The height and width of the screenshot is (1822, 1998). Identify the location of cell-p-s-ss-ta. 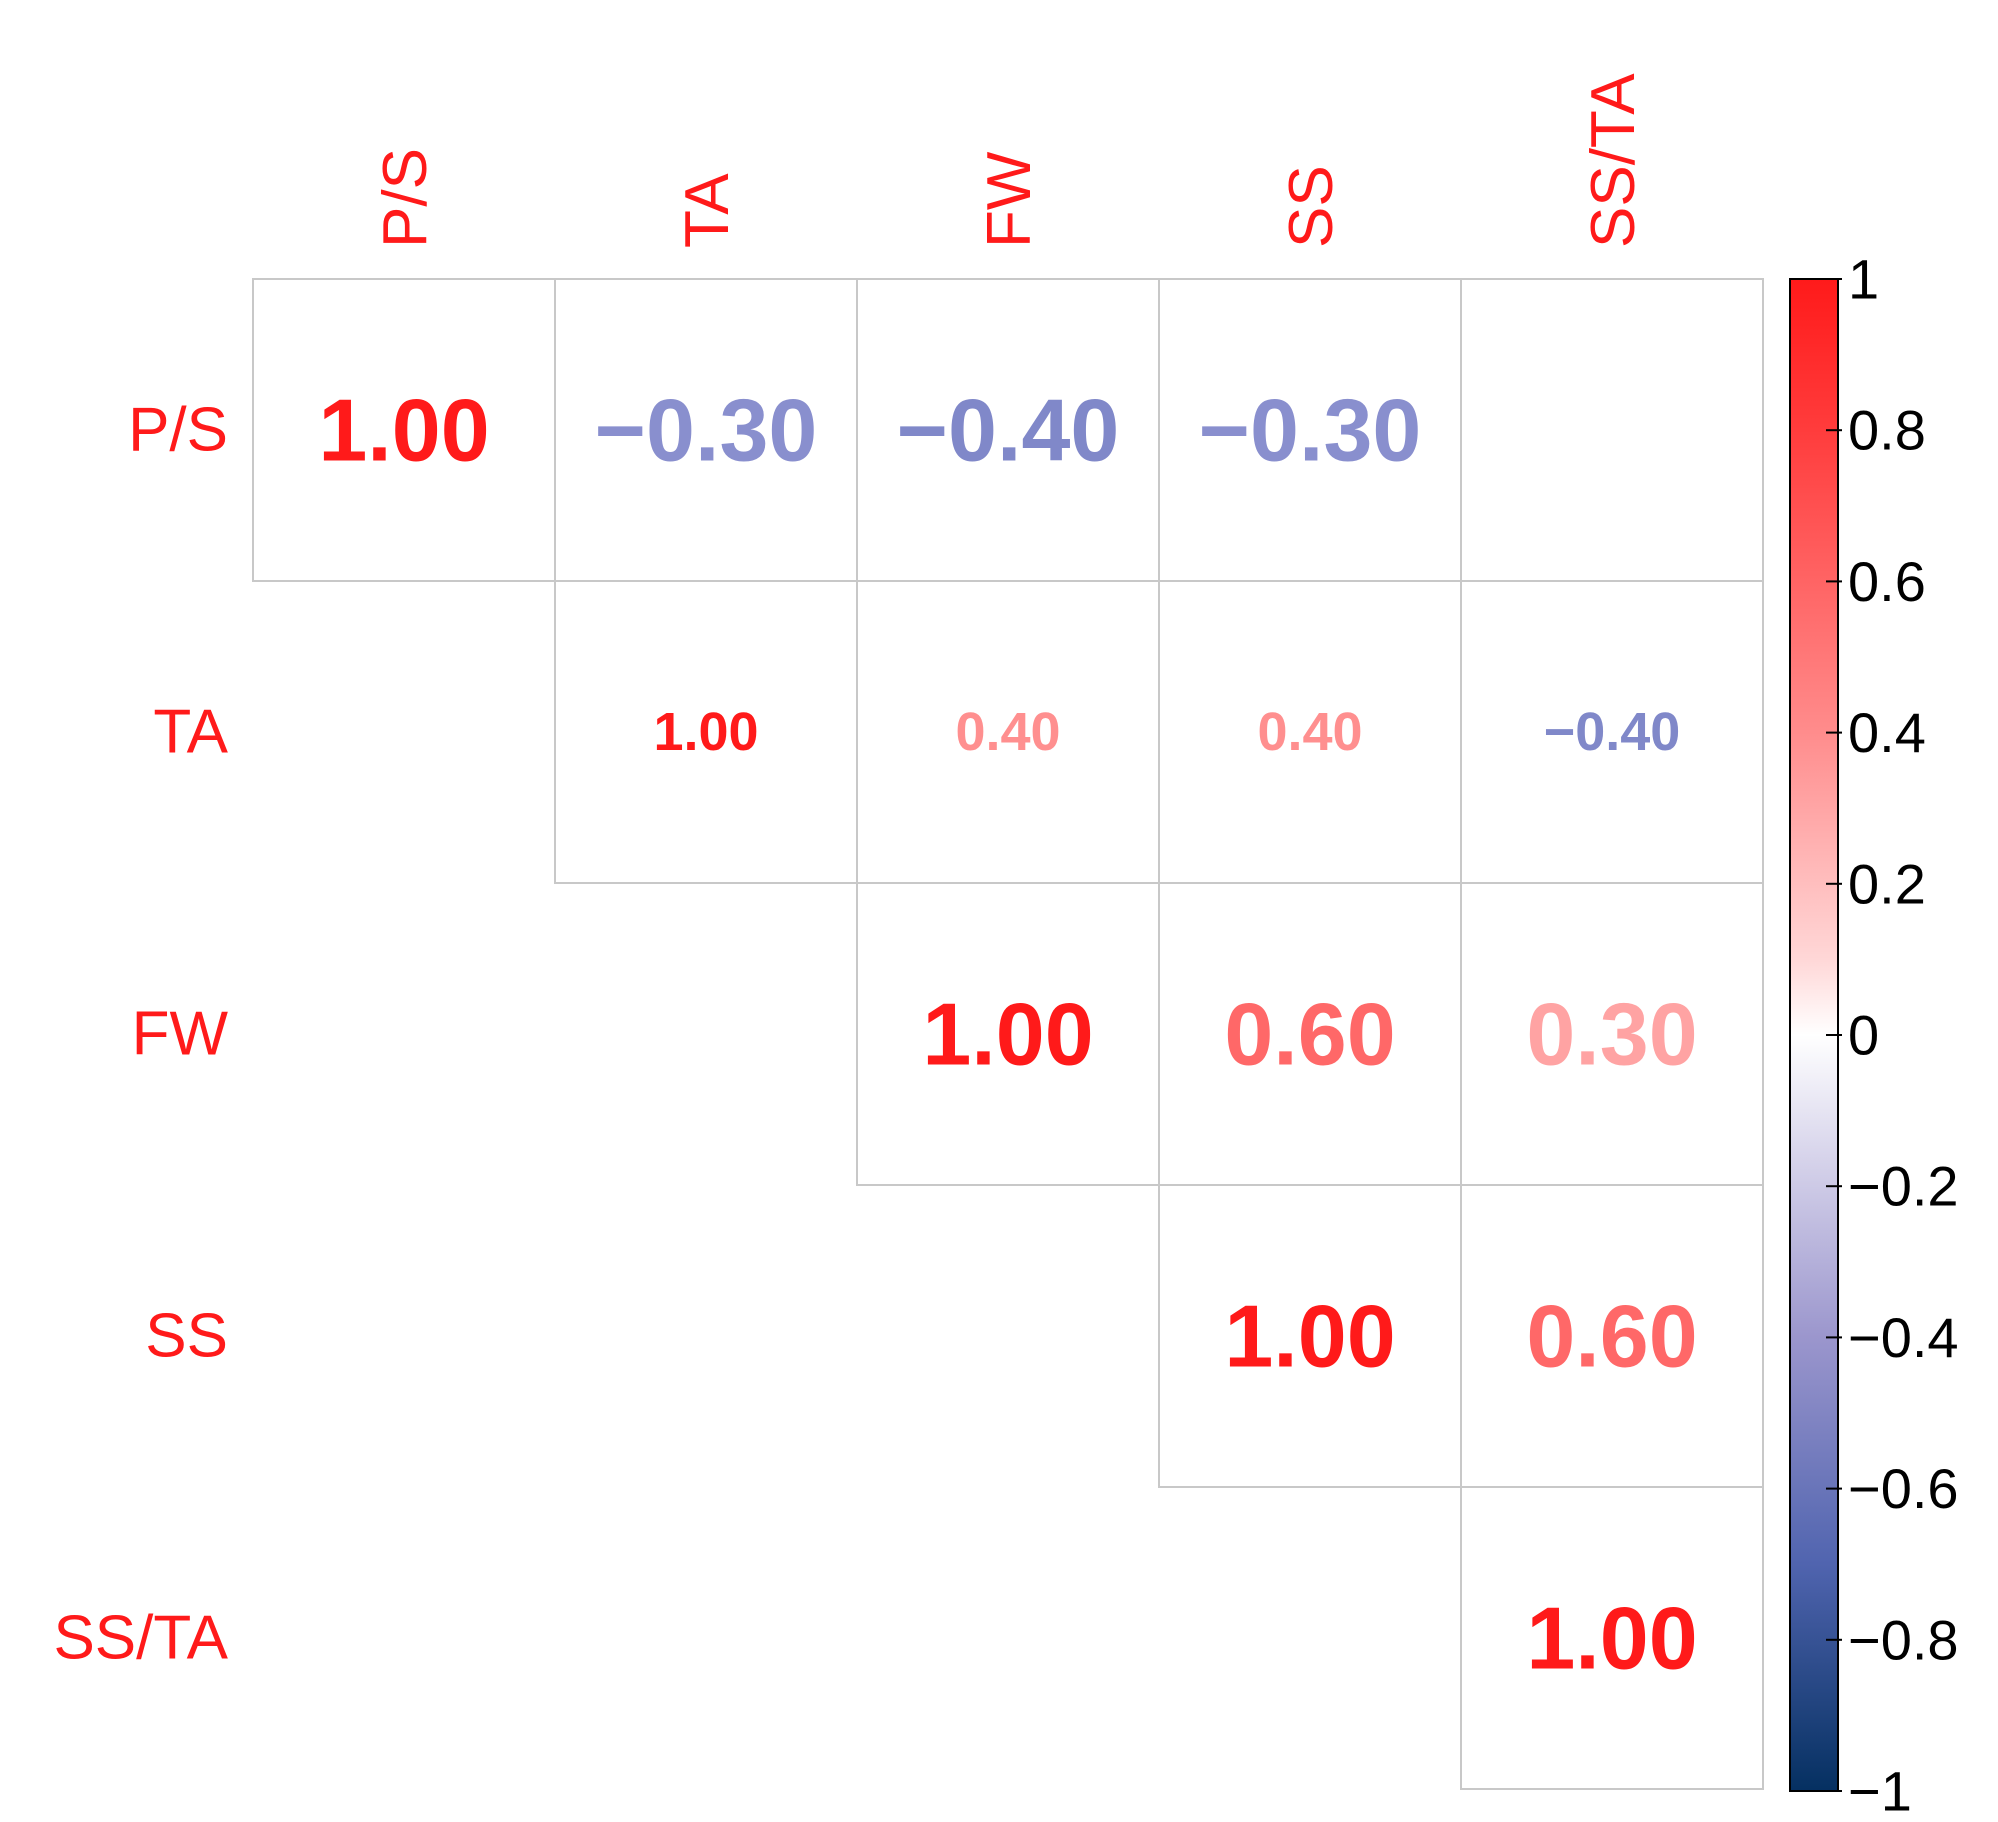
(1612, 430).